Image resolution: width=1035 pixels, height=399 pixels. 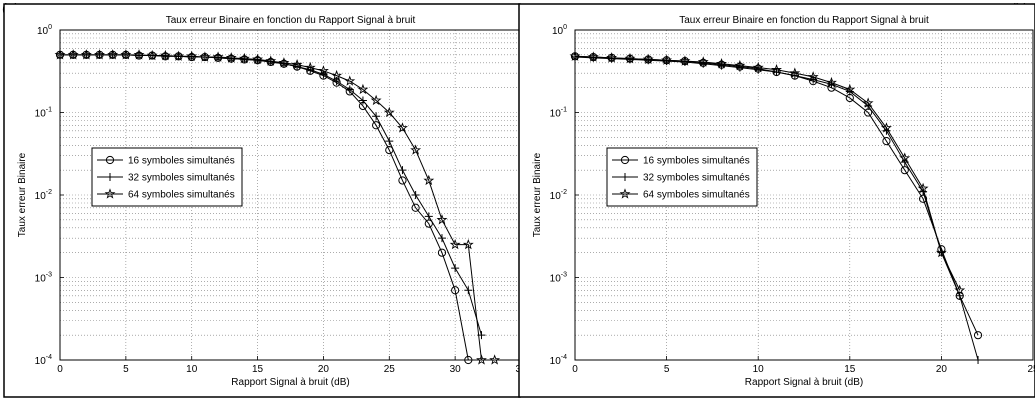 What do you see at coordinates (49, 110) in the screenshot?
I see `y-tick-exponent: -1` at bounding box center [49, 110].